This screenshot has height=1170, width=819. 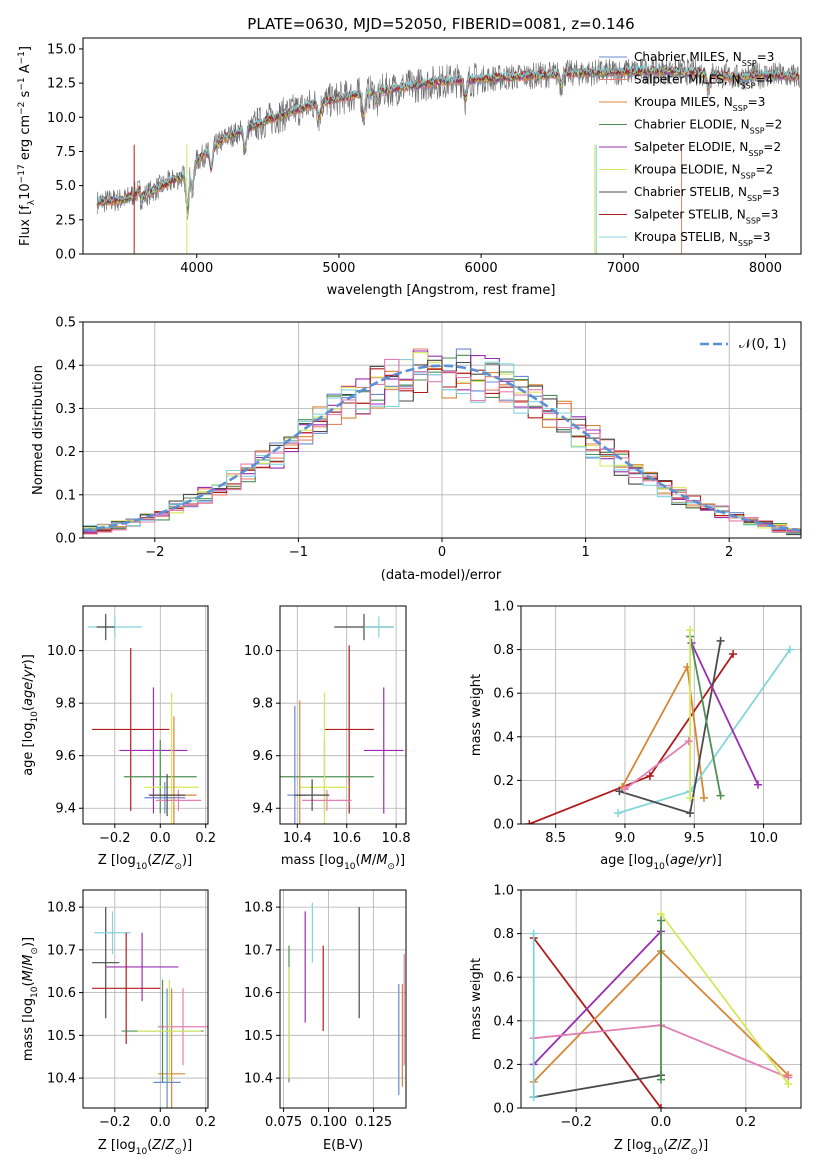 What do you see at coordinates (396, 838) in the screenshot?
I see `x-tick-label: 10.8` at bounding box center [396, 838].